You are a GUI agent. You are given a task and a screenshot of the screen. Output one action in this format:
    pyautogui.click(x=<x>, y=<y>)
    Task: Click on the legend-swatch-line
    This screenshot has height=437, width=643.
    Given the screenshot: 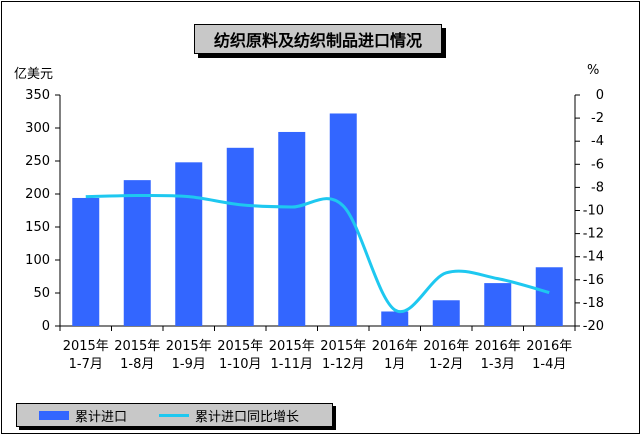 What is the action you would take?
    pyautogui.click(x=174, y=415)
    